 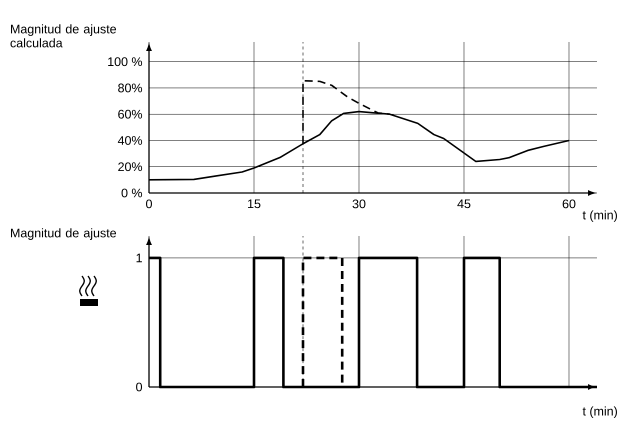 I want to click on y-tick-label: 40%, so click(x=130, y=140).